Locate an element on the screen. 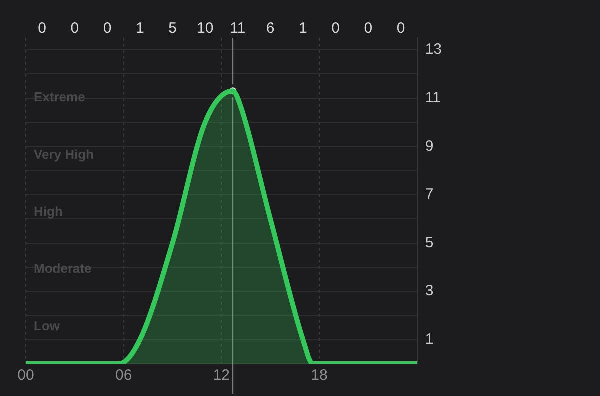 The height and width of the screenshot is (396, 600). text: 11 is located at coordinates (238, 29).